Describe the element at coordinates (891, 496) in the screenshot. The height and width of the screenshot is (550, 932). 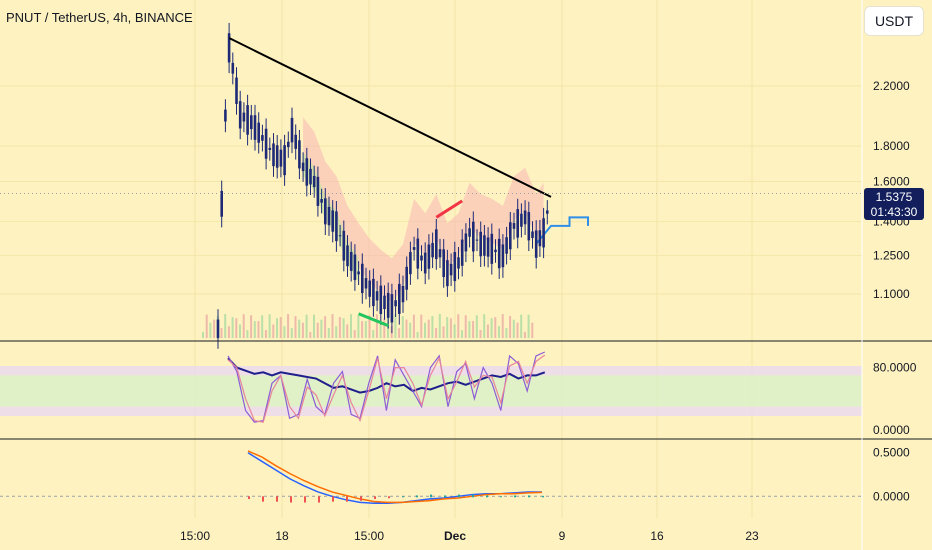
I see `macd-tick-label-1: 0.0000` at that location.